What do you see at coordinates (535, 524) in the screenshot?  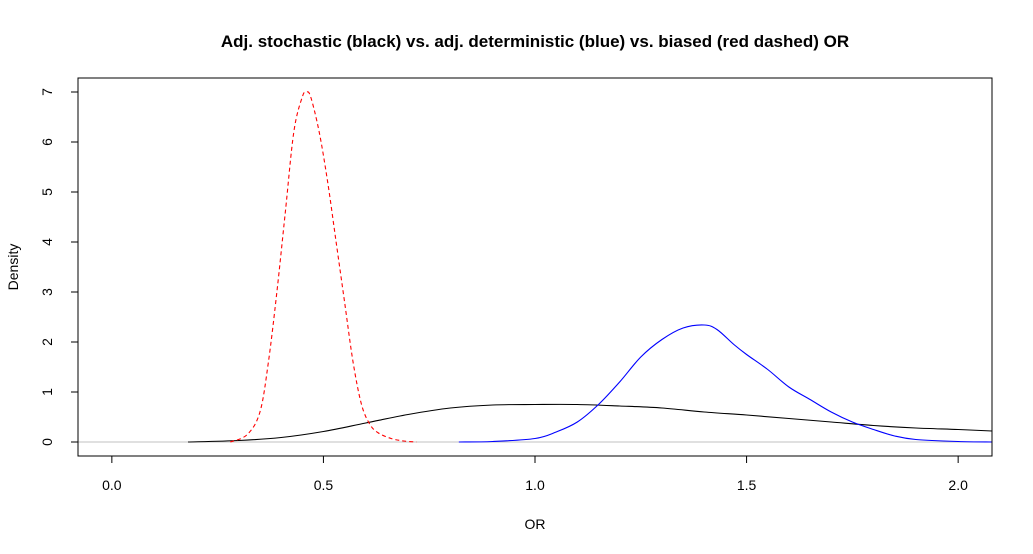 I see `x-axis-label: OR` at bounding box center [535, 524].